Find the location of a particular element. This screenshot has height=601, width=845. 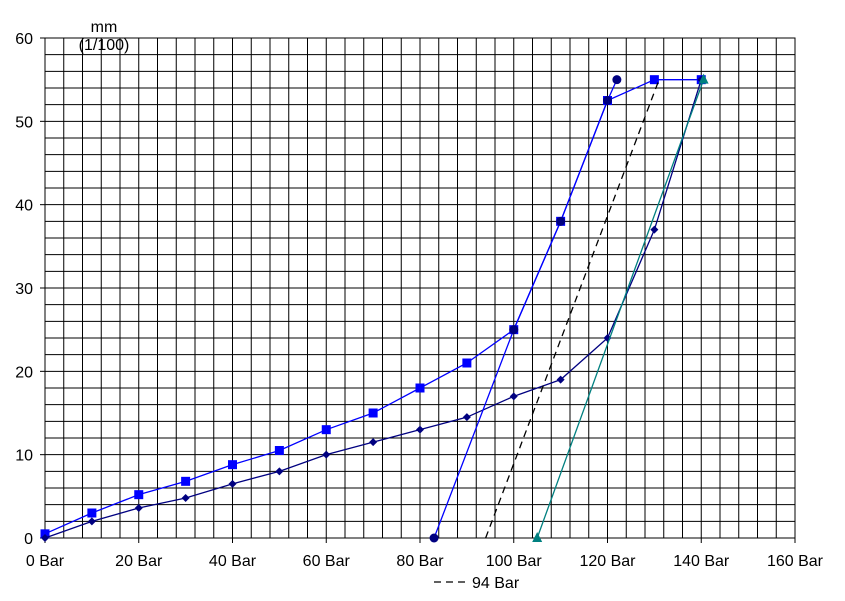

legend: 94 Bar is located at coordinates (477, 583).